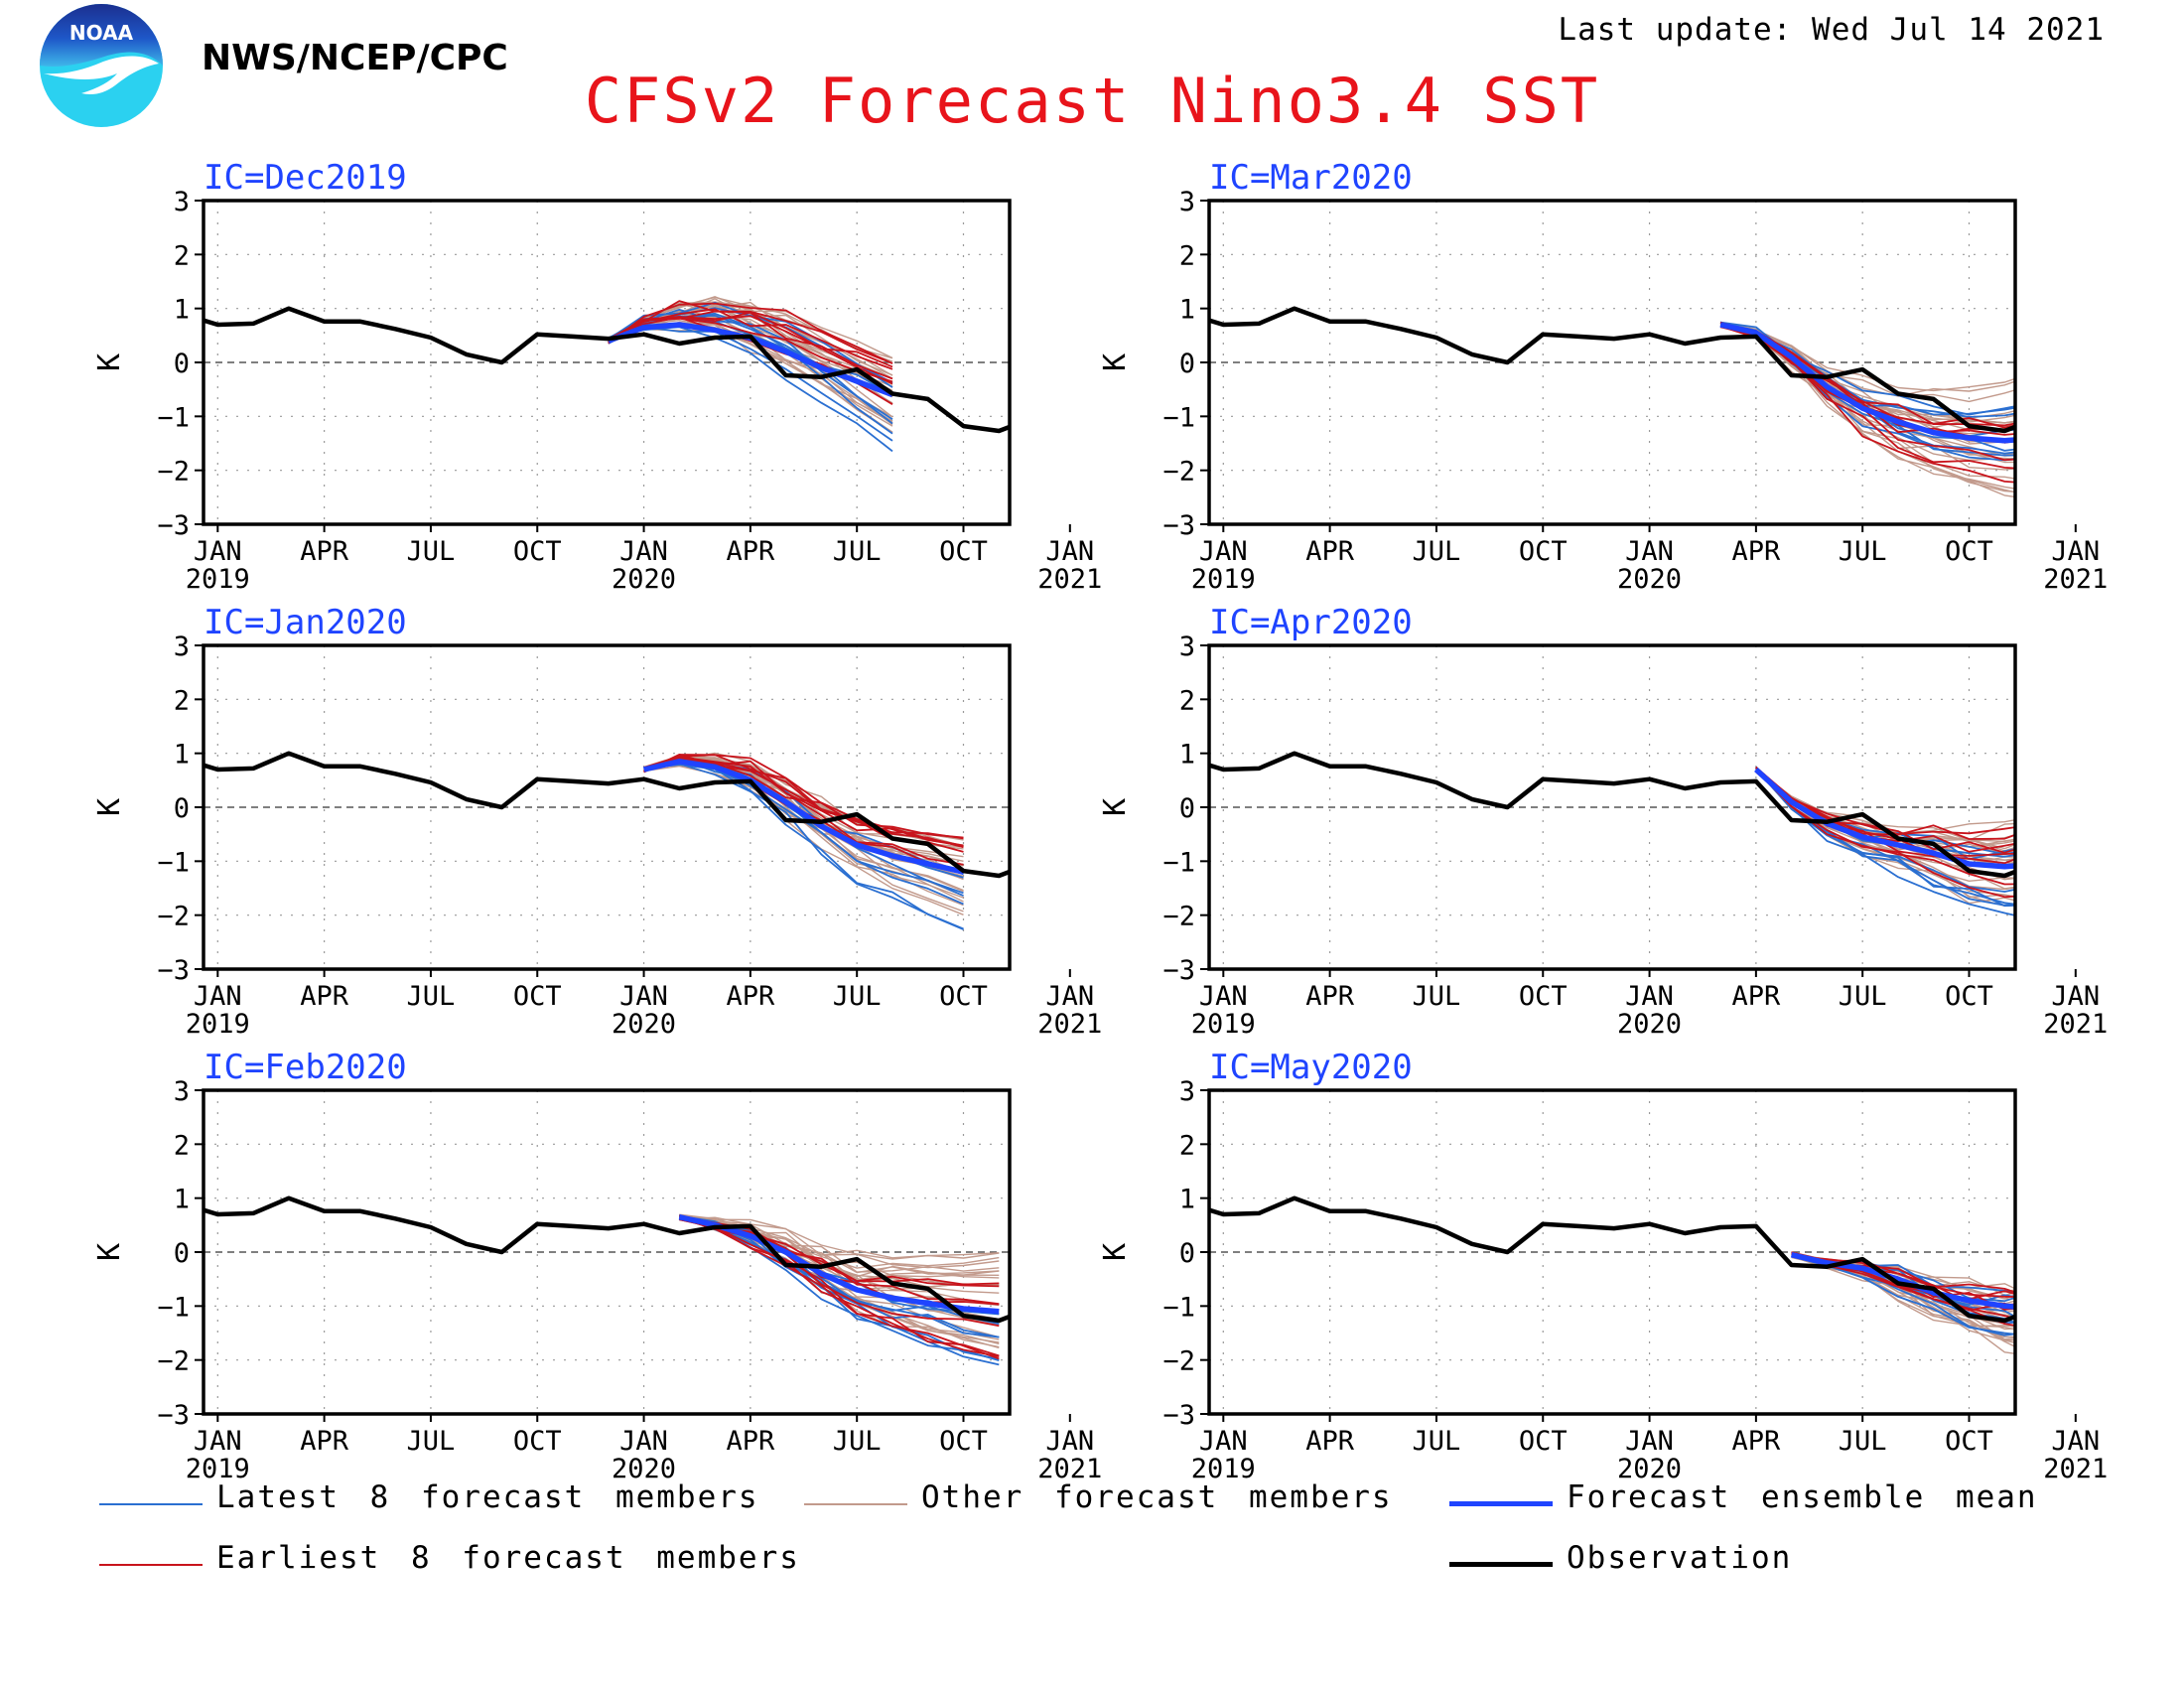  Describe the element at coordinates (355, 58) in the screenshot. I see `agency-label: NWS/NCEP/CPC` at that location.